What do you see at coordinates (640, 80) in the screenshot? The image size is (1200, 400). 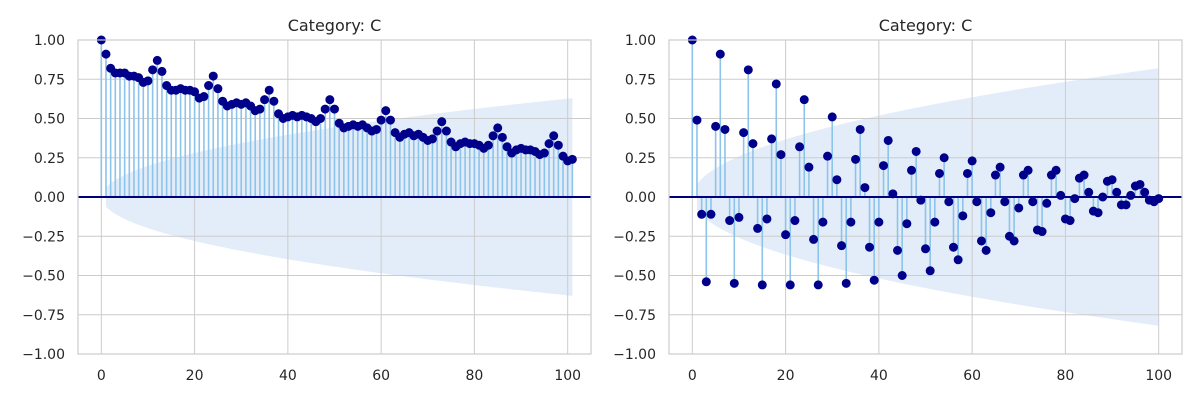 I see `y-tick-label: 0.75` at bounding box center [640, 80].